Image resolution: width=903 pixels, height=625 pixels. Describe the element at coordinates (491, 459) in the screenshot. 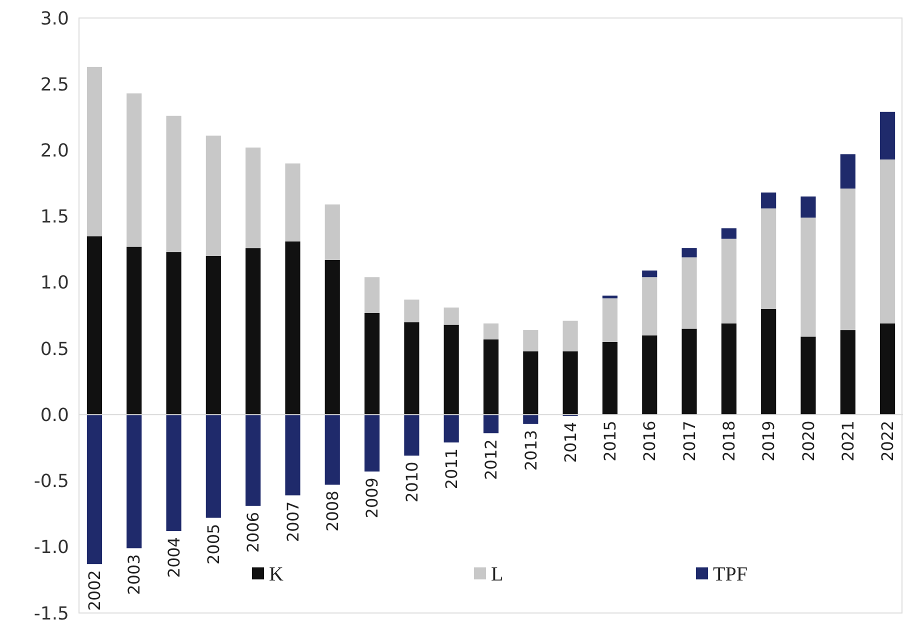

I see `x-tick-label: 2012` at that location.